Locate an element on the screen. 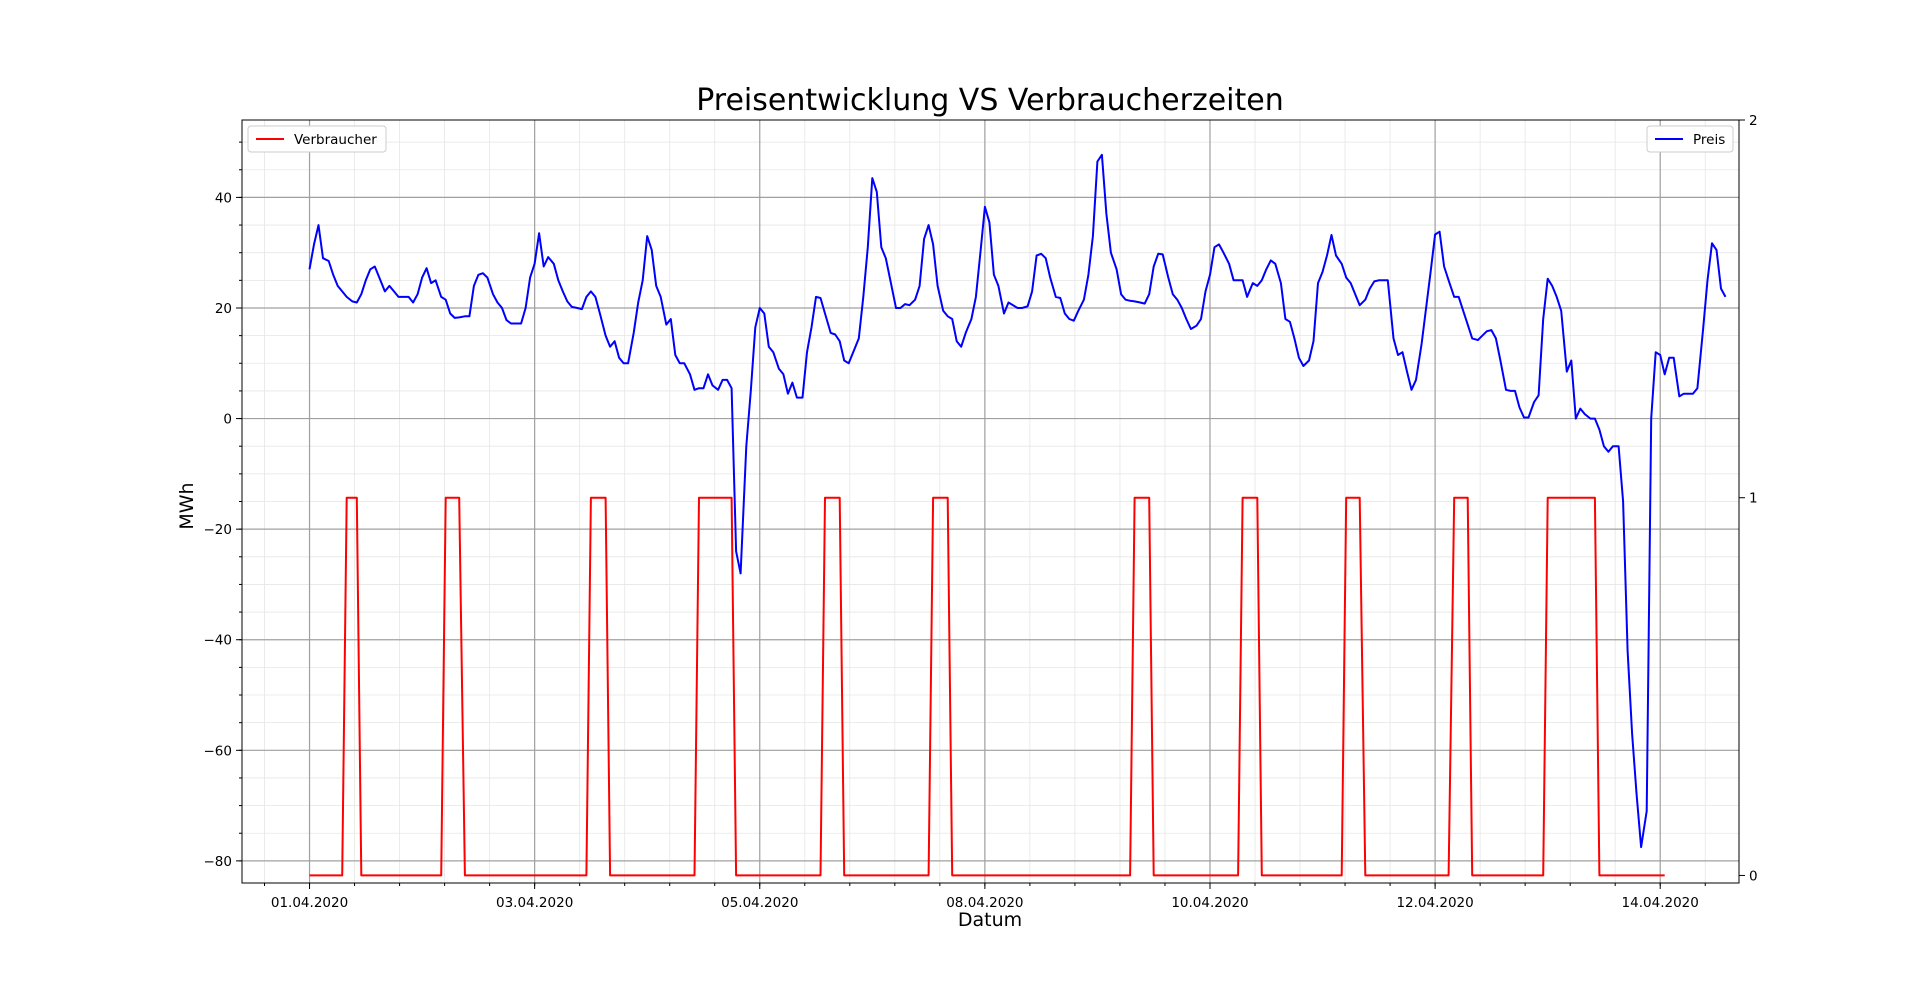 The height and width of the screenshot is (984, 1905). y-axis-label: MWh is located at coordinates (187, 505).